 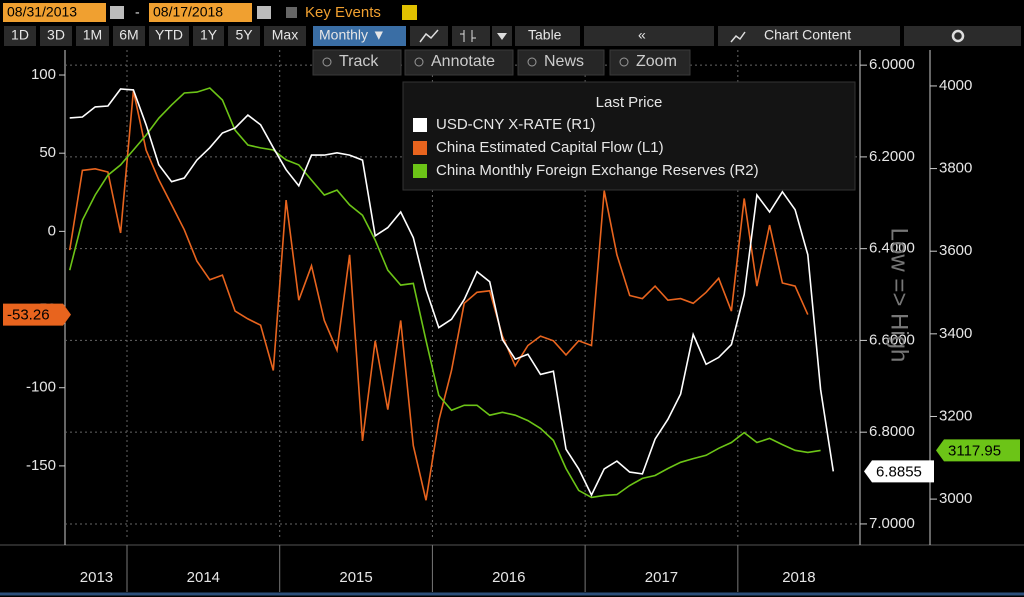 I want to click on x-tick-label: 2018, so click(x=798, y=577).